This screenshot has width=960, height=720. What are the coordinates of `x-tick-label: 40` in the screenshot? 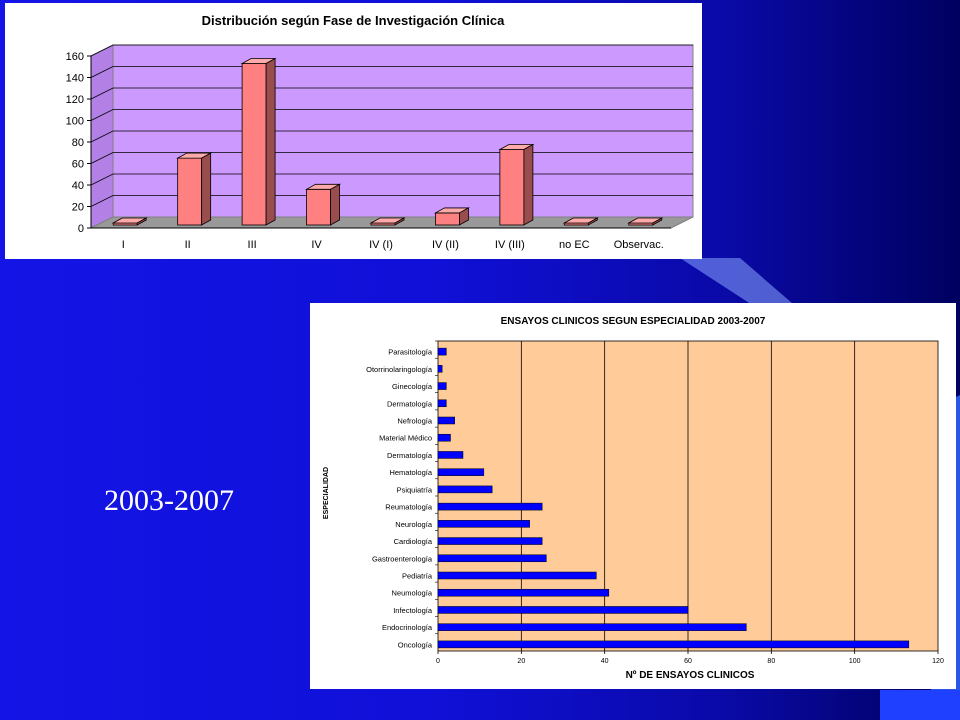 It's located at (605, 661).